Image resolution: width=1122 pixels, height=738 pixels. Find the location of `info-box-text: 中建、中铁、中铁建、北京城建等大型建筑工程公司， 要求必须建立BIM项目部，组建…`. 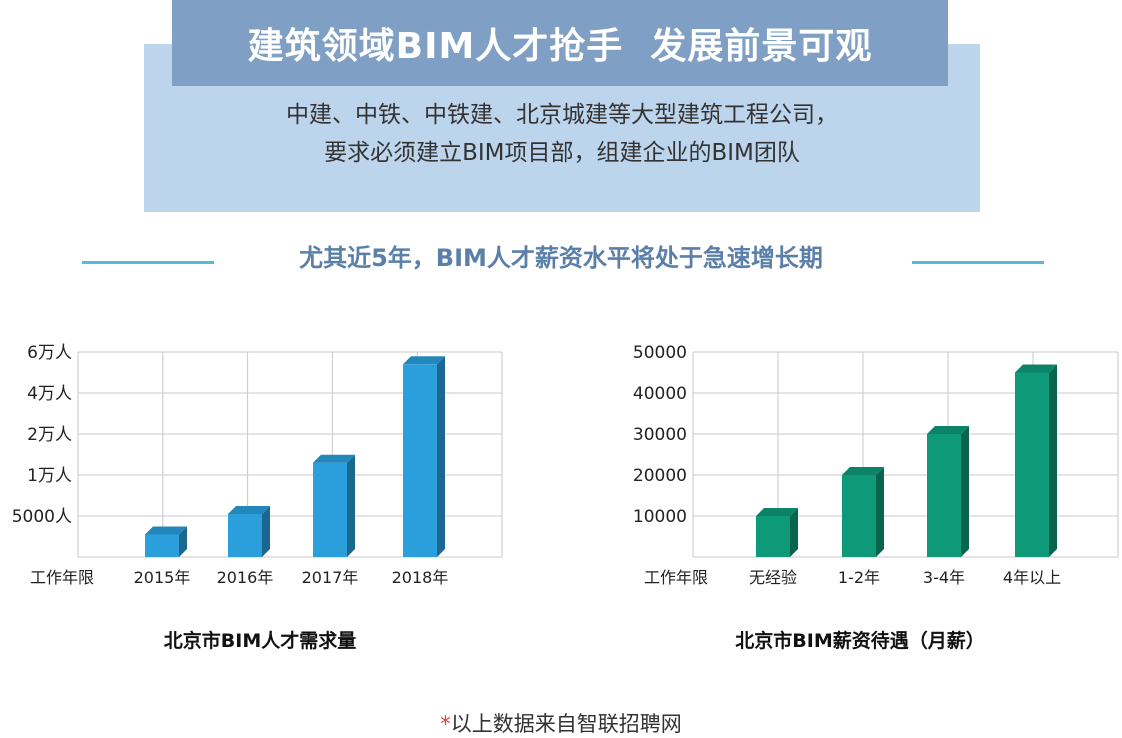

info-box-text: 中建、中铁、中铁建、北京城建等大型建筑工程公司， 要求必须建立BIM项目部，组建… is located at coordinates (562, 134).